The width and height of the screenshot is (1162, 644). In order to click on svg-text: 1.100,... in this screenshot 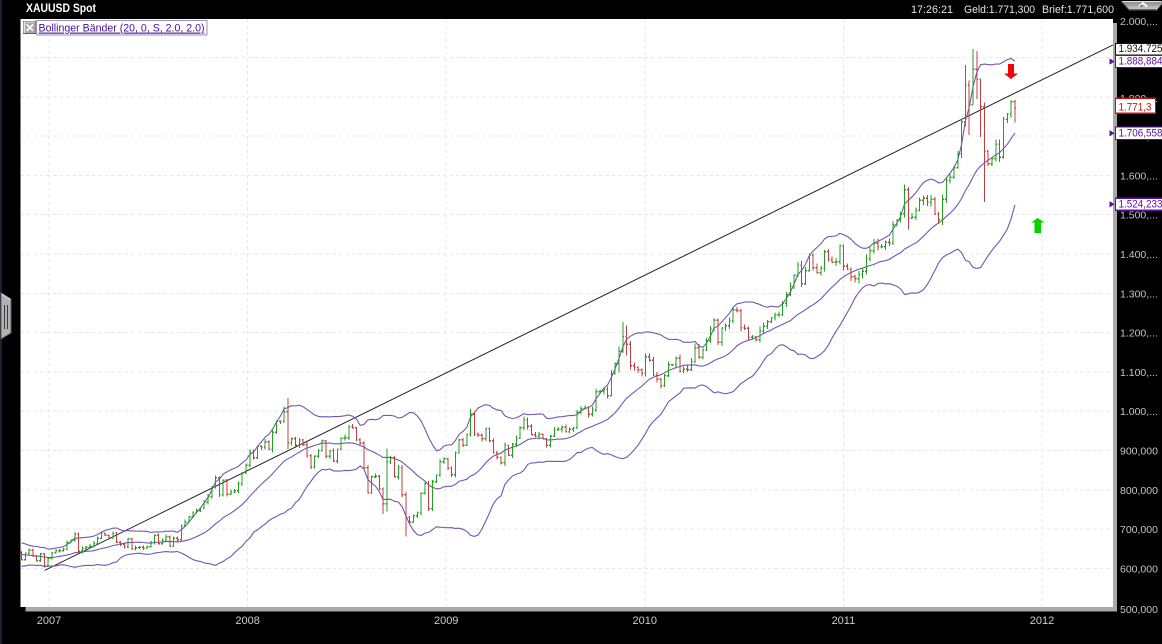, I will do `click(1139, 373)`.